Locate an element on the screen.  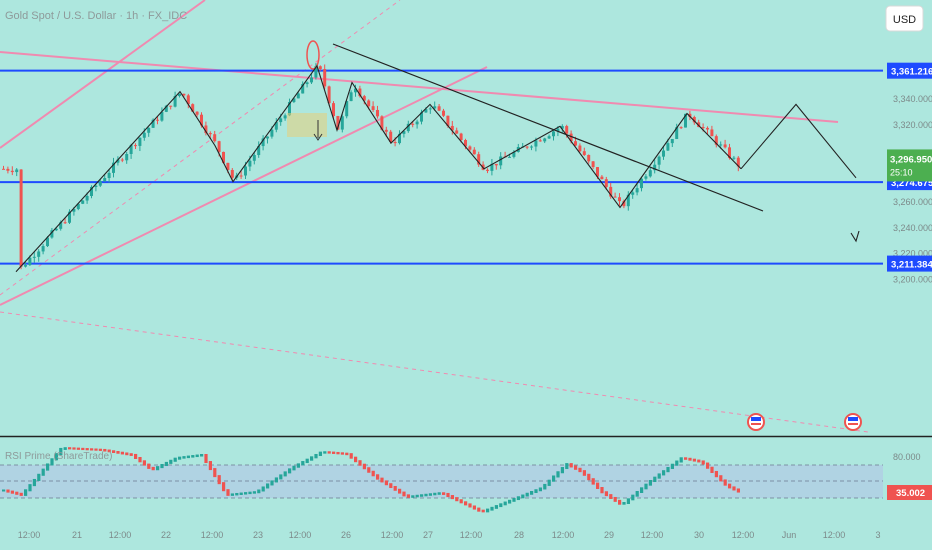
rsi-tick-label: 80.000 is located at coordinates (907, 457).